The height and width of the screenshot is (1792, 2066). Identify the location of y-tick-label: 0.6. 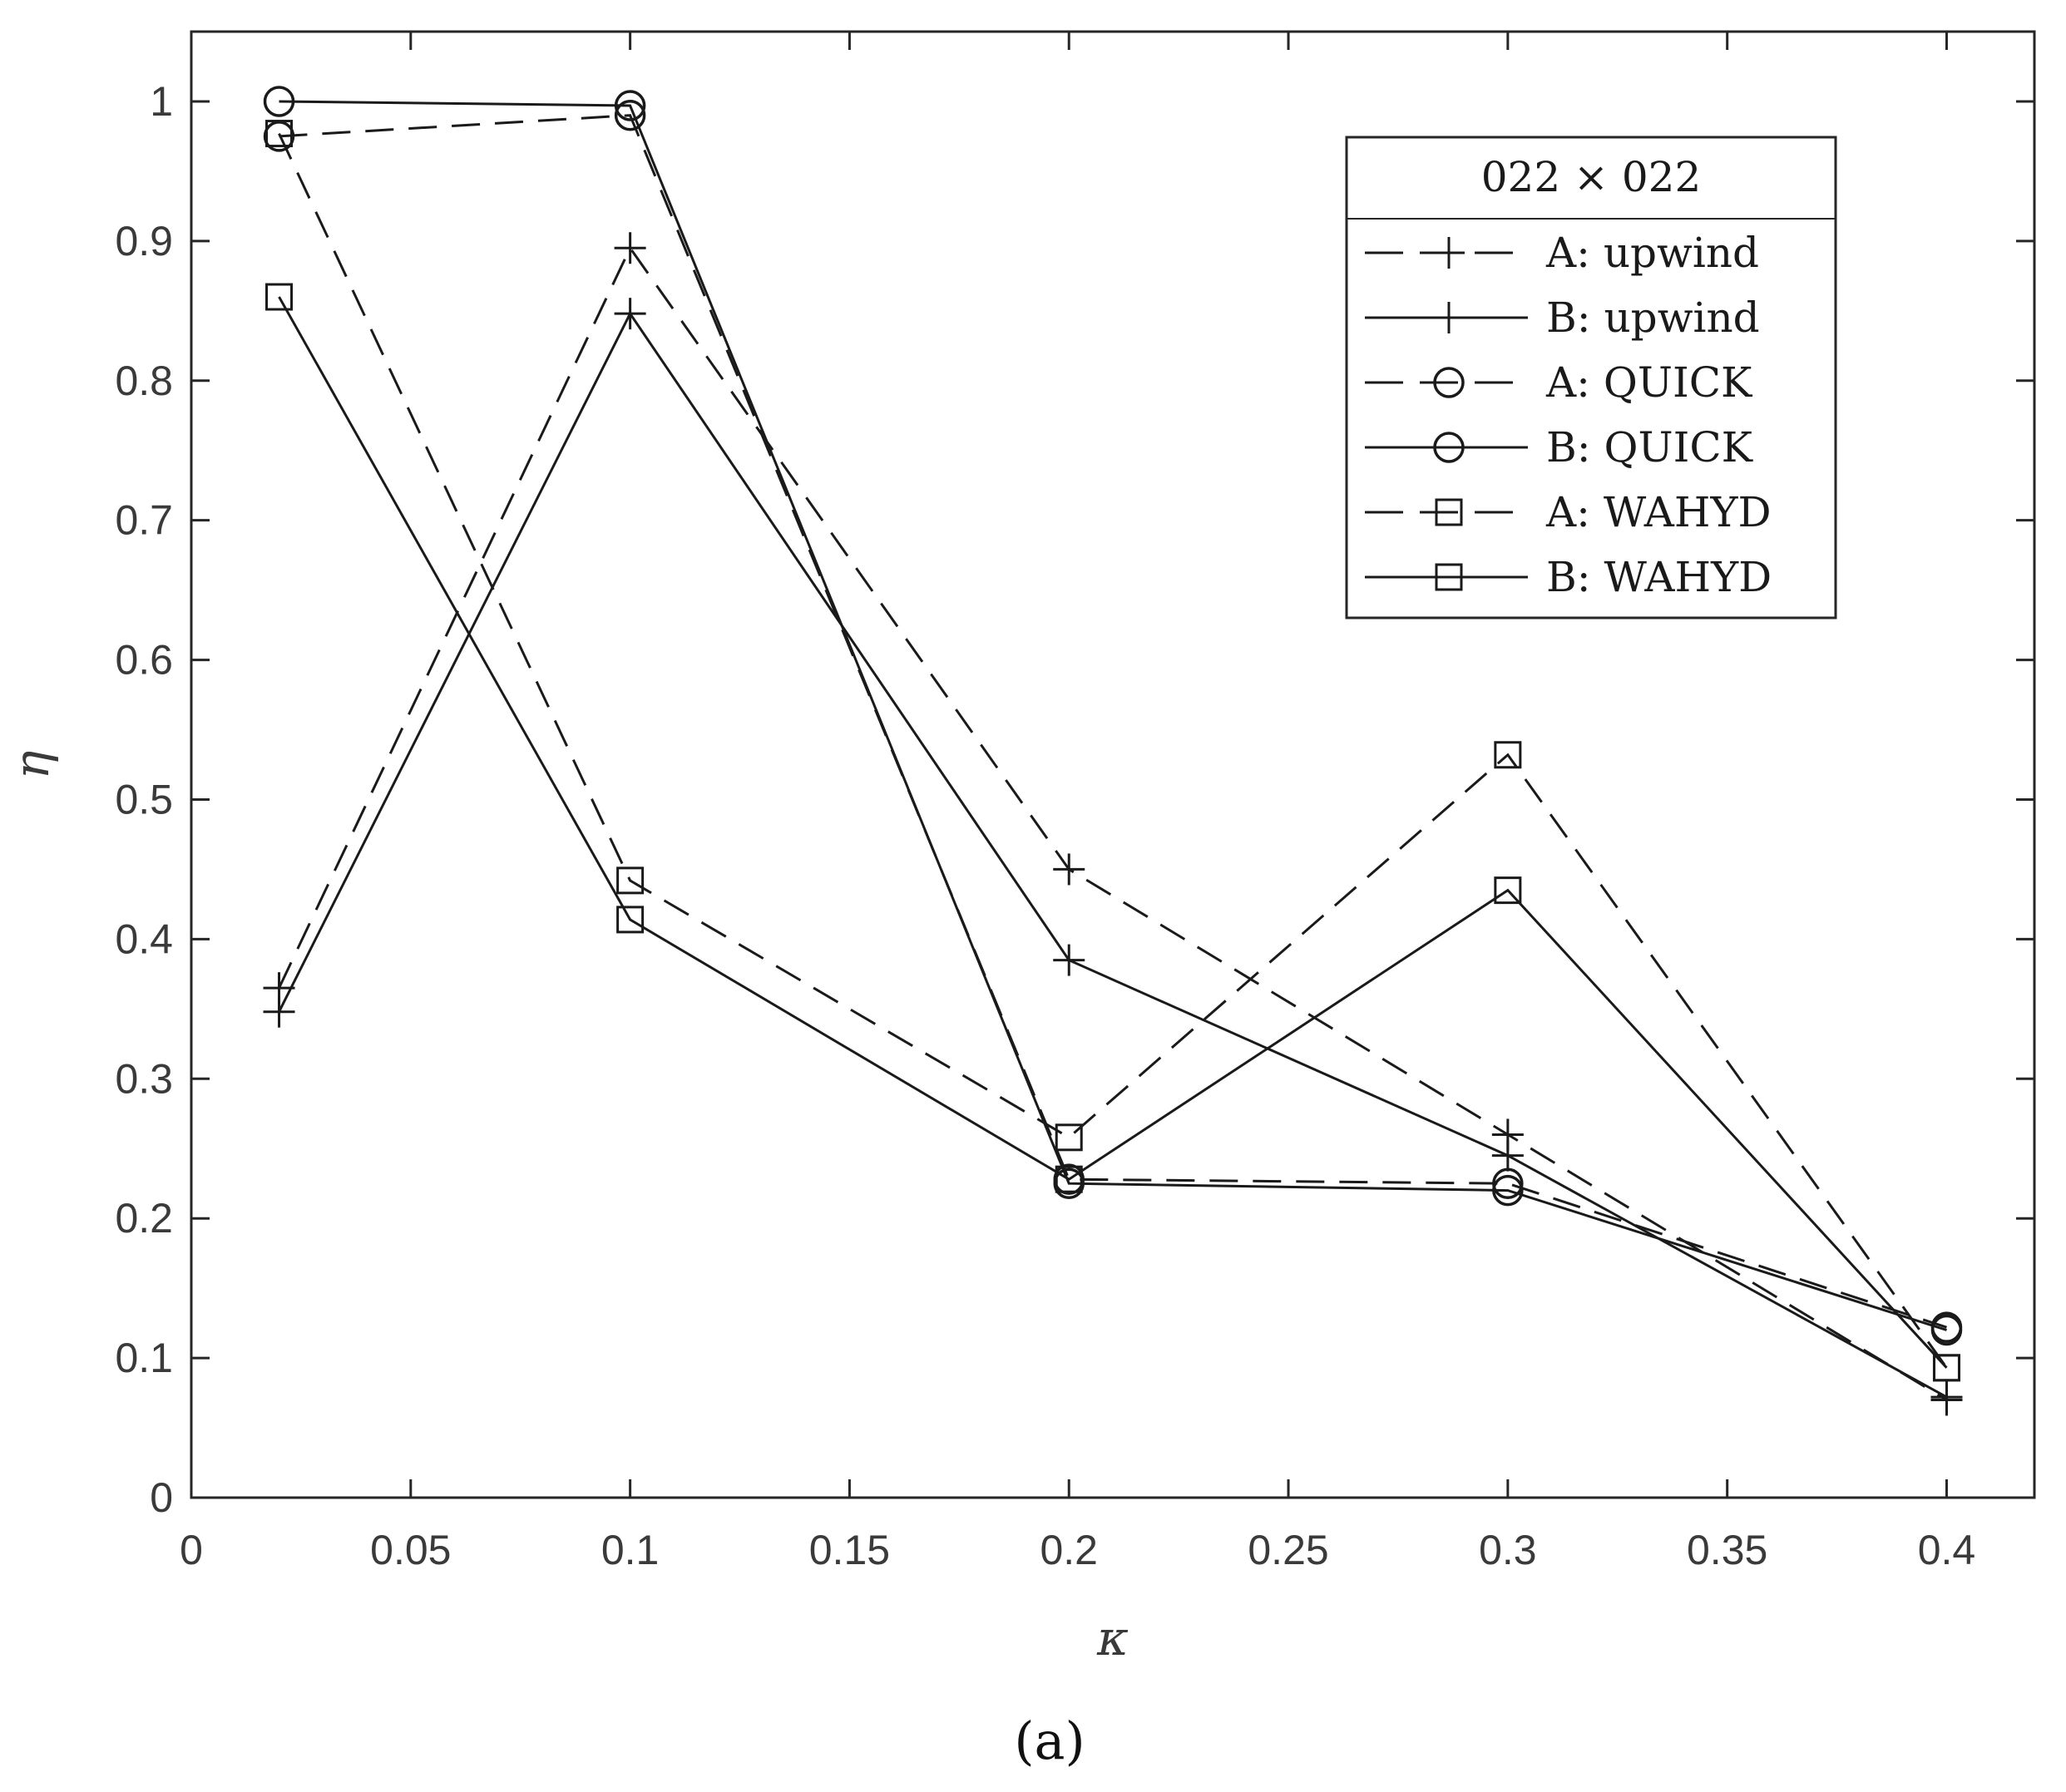
(144, 660).